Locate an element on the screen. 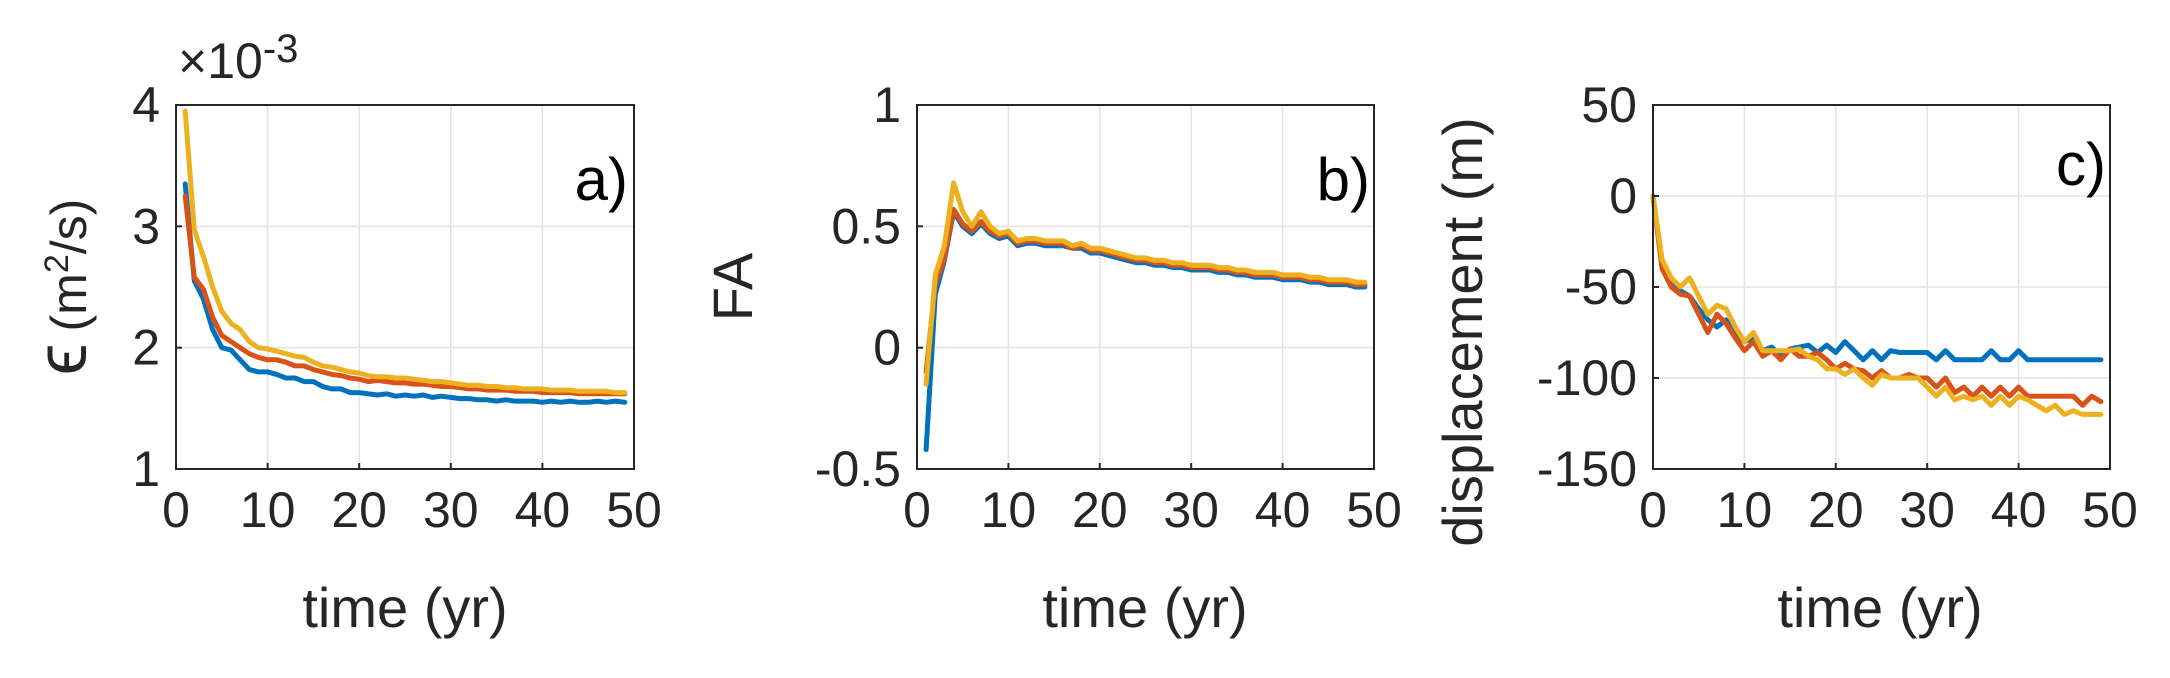 This screenshot has width=2170, height=678. panel-c-y-tick-label-4: 50 is located at coordinates (1609, 105).